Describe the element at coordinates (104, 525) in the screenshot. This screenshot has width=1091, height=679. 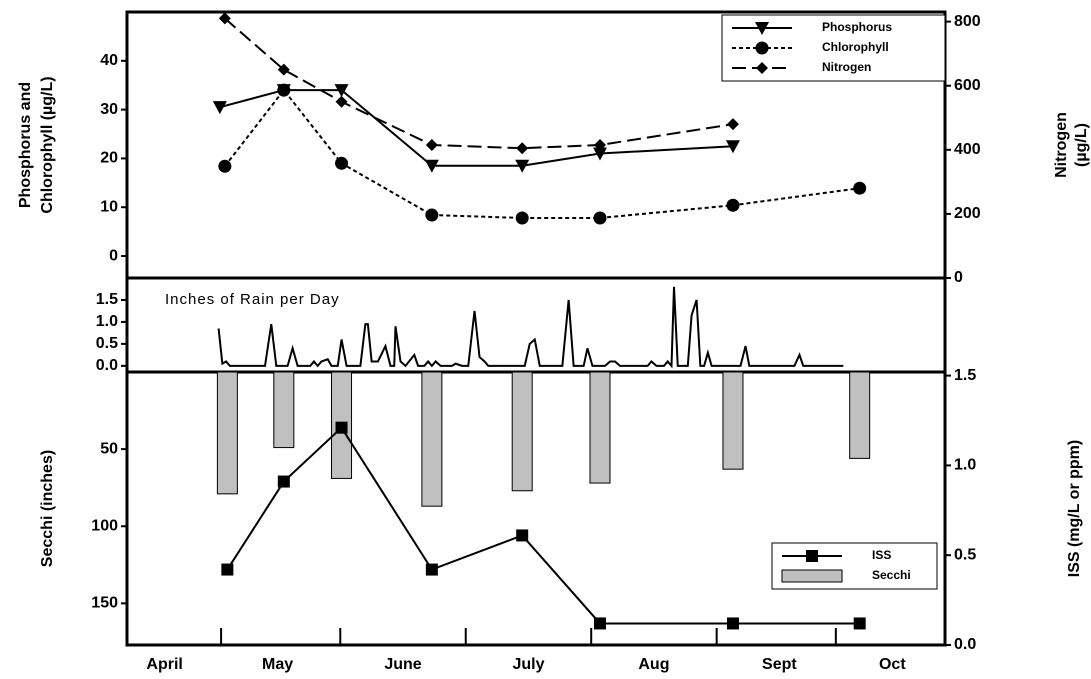
I see `y-tick-label: 100` at that location.